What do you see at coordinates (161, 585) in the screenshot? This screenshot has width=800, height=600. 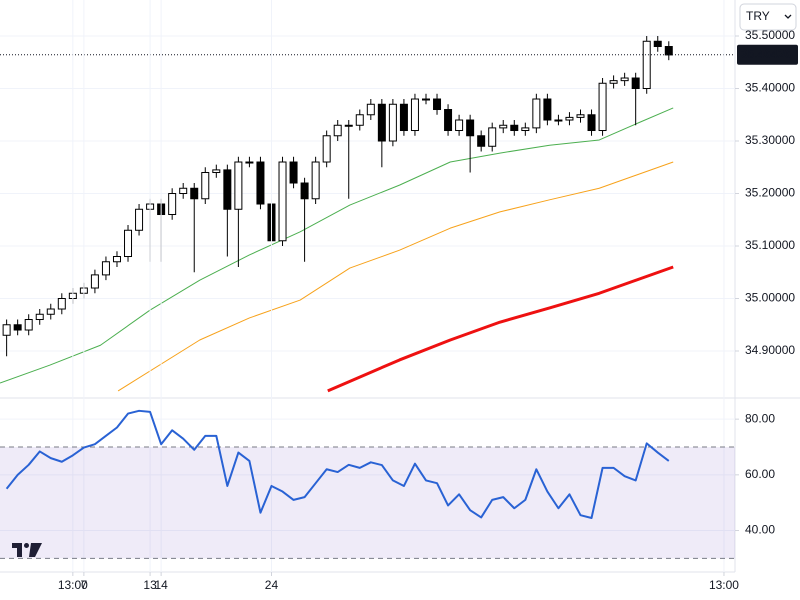 I see `x-tick-label: 14` at bounding box center [161, 585].